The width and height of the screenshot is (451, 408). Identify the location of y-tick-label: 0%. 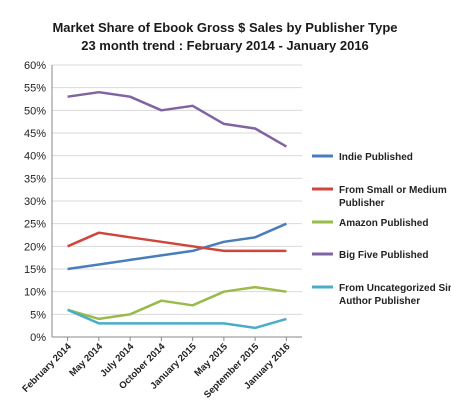
(38, 338).